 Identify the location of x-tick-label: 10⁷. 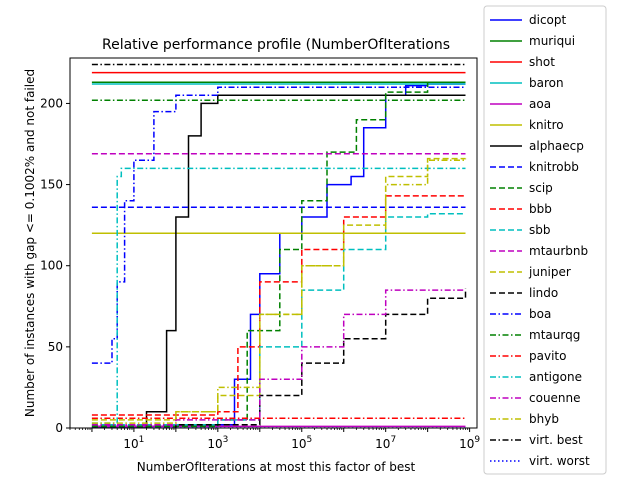
(385, 443).